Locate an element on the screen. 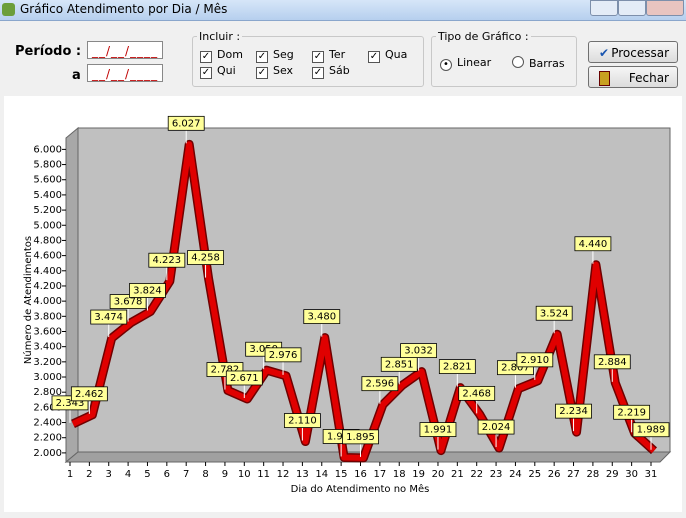 Image resolution: width=686 pixels, height=518 pixels. x-tick-label: 14 is located at coordinates (321, 474).